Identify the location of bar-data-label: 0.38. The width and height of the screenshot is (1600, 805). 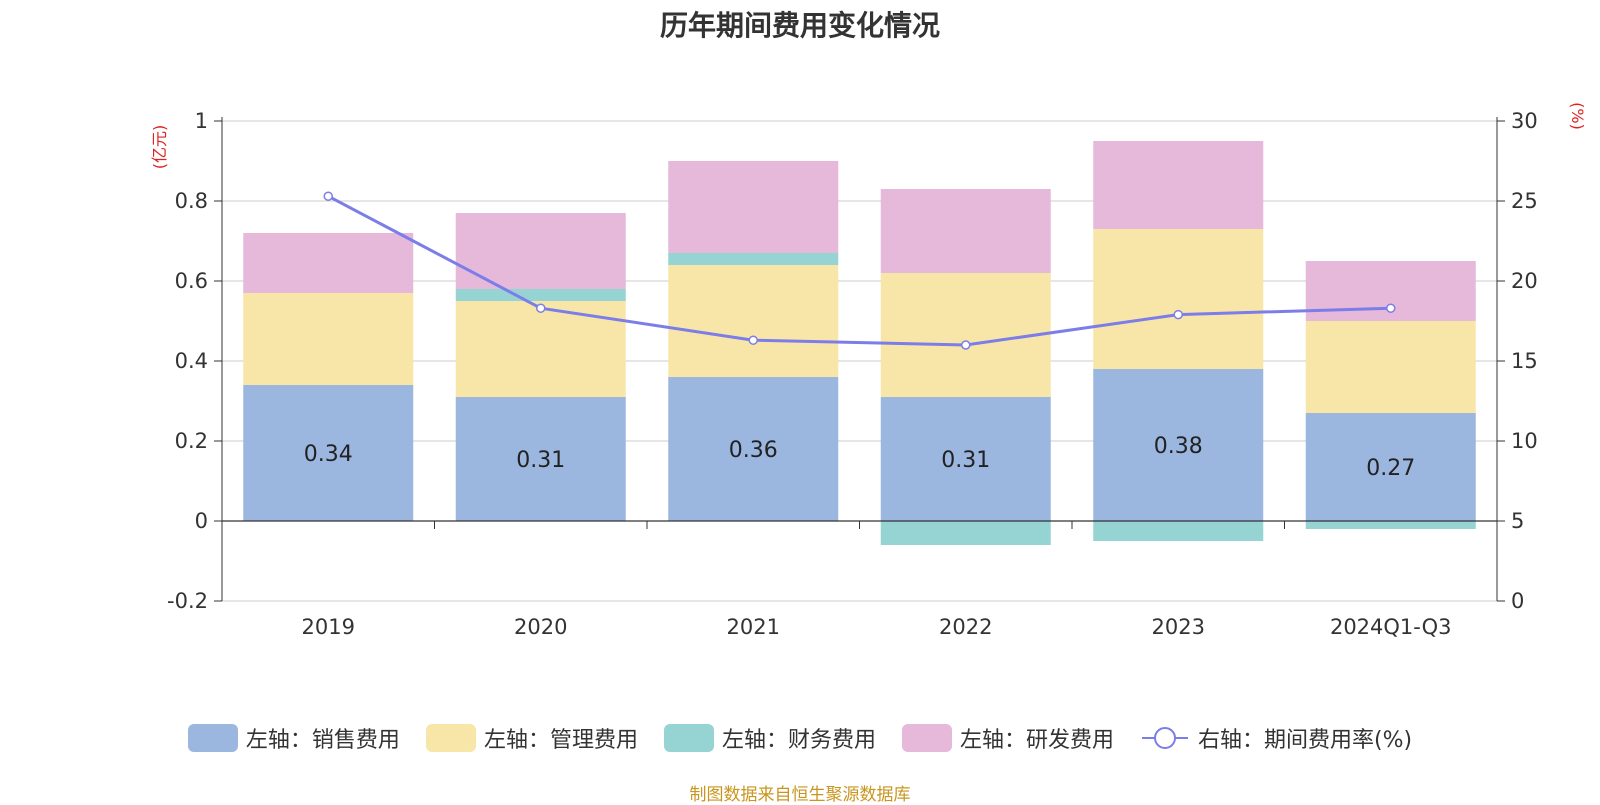
(1178, 446).